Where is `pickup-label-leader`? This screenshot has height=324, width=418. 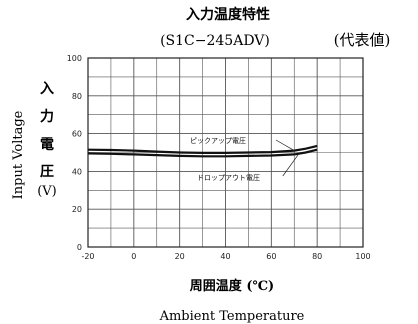 pickup-label-leader is located at coordinates (285, 145).